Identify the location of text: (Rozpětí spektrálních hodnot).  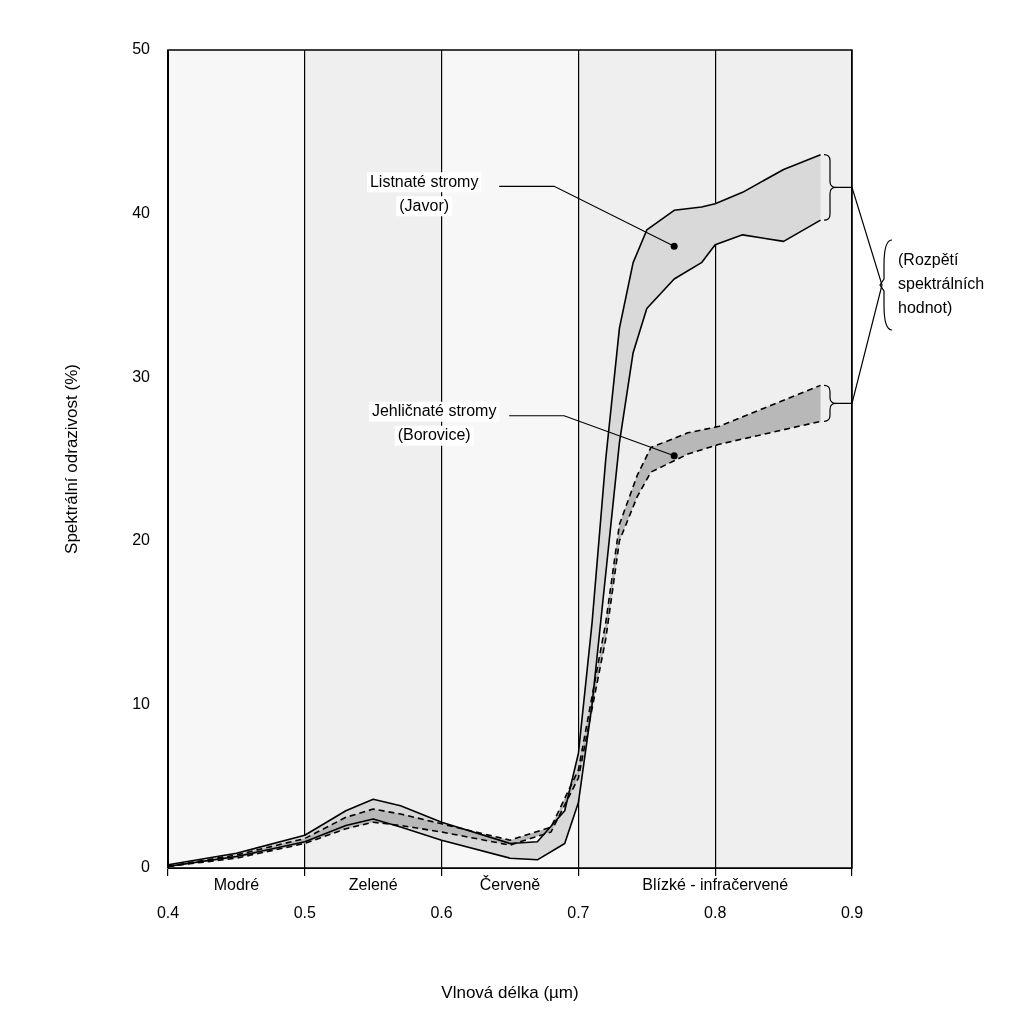
(941, 284).